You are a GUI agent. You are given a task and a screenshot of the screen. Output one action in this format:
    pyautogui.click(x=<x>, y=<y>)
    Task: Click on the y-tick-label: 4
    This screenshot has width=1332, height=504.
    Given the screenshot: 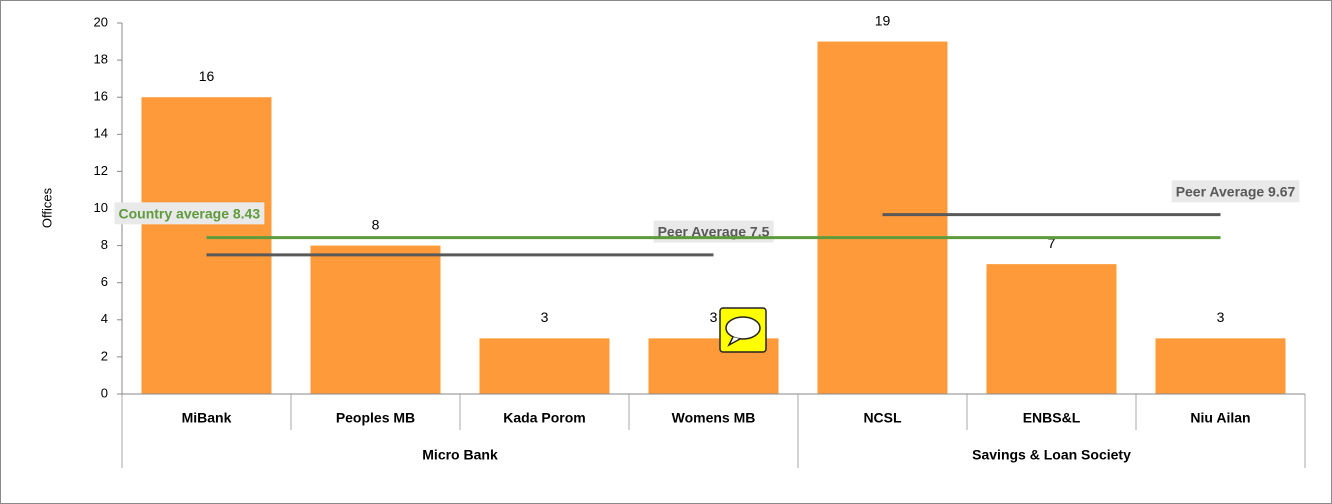 What is the action you would take?
    pyautogui.click(x=104, y=318)
    